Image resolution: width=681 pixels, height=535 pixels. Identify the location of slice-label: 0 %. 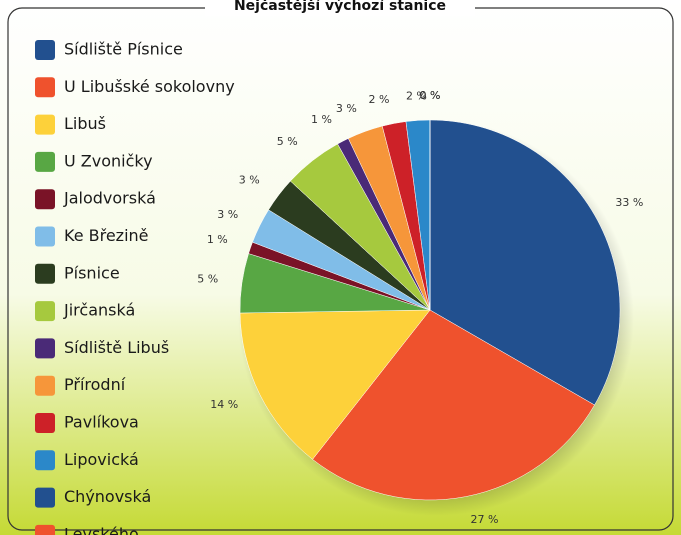
(430, 95).